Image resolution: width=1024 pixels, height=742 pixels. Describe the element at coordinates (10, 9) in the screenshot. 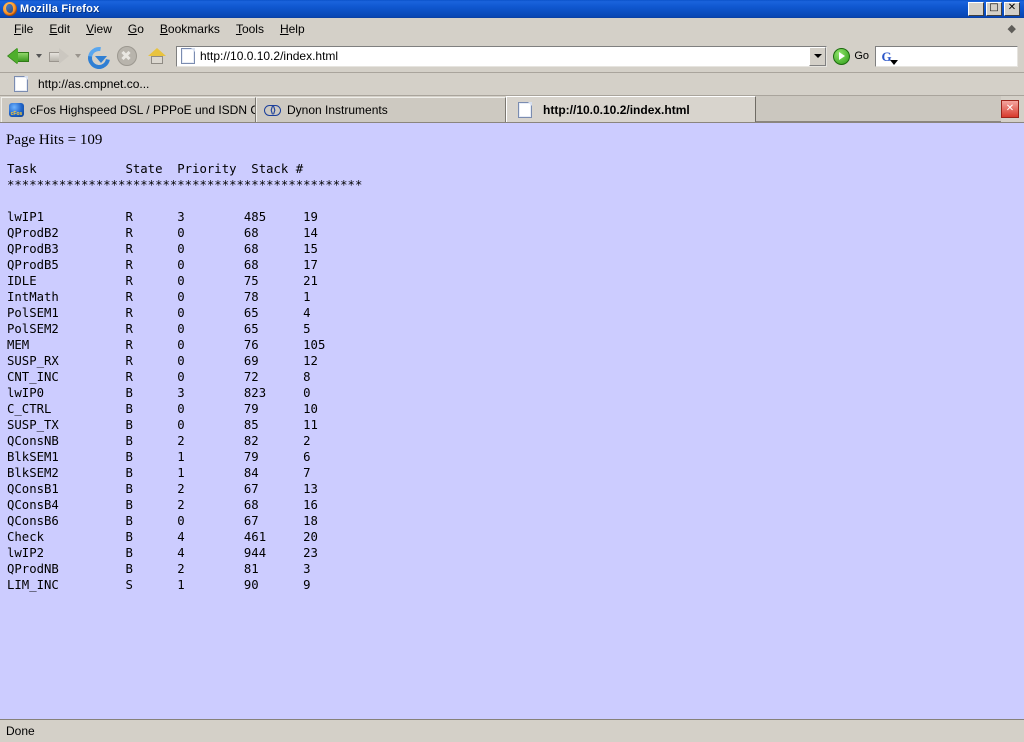

I see `firefox-logo-icon` at that location.